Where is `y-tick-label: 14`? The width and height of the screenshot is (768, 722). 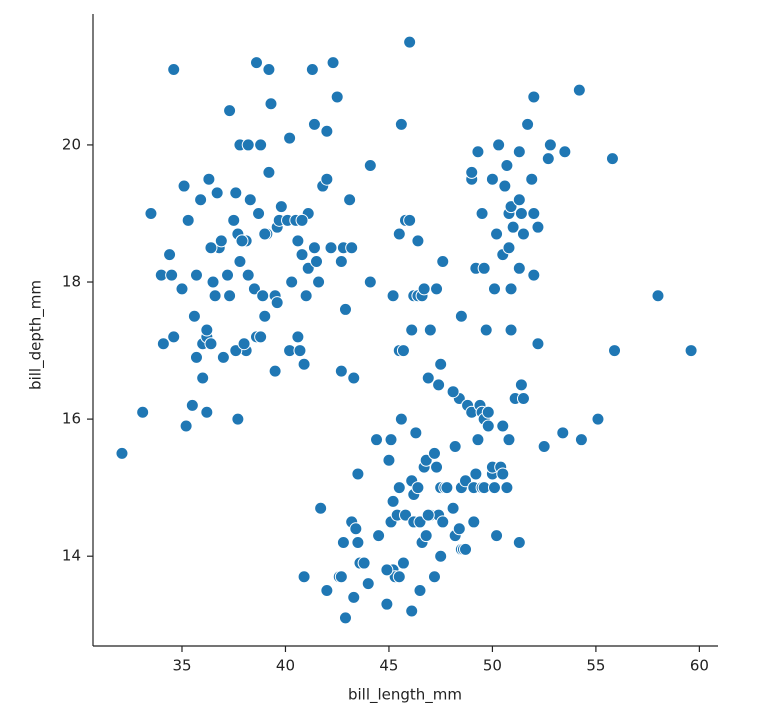
y-tick-label: 14 is located at coordinates (71, 556).